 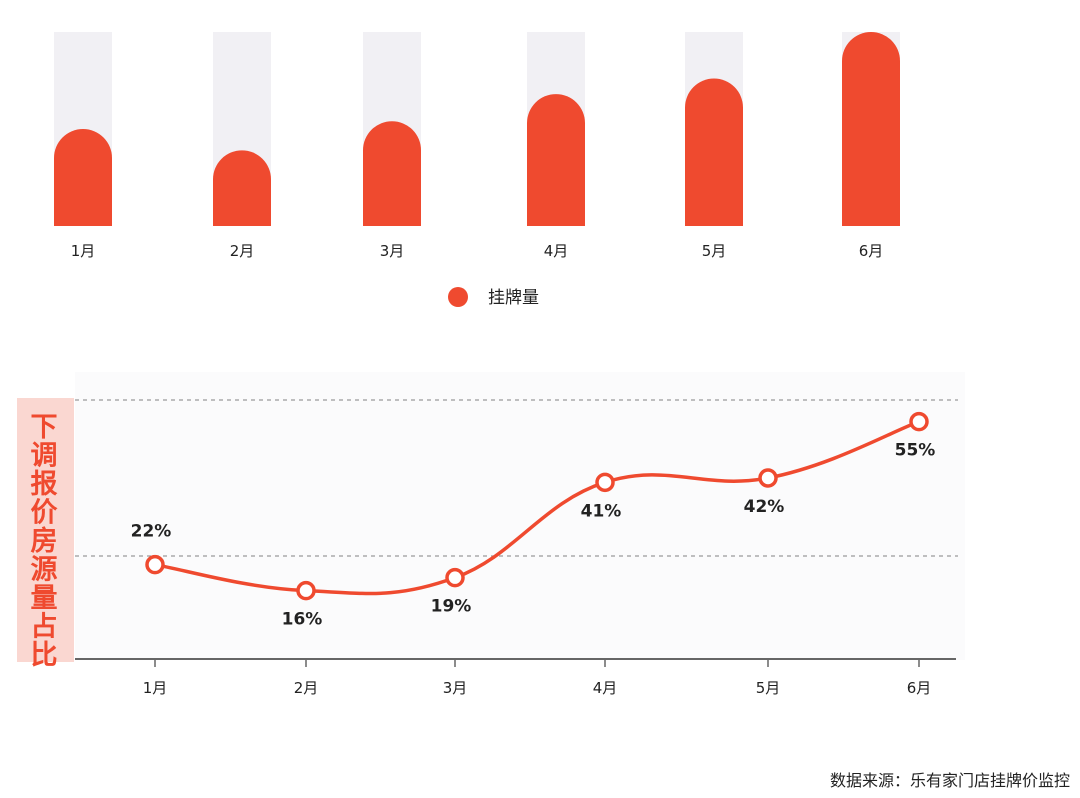 What do you see at coordinates (764, 507) in the screenshot?
I see `data-label: 42%` at bounding box center [764, 507].